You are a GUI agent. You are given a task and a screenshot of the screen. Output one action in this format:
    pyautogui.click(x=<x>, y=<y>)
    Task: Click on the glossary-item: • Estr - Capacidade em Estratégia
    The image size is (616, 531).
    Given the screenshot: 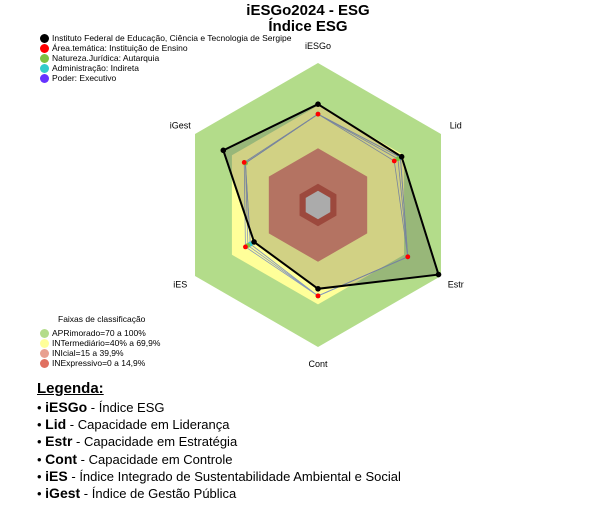 What is the action you would take?
    pyautogui.click(x=137, y=441)
    